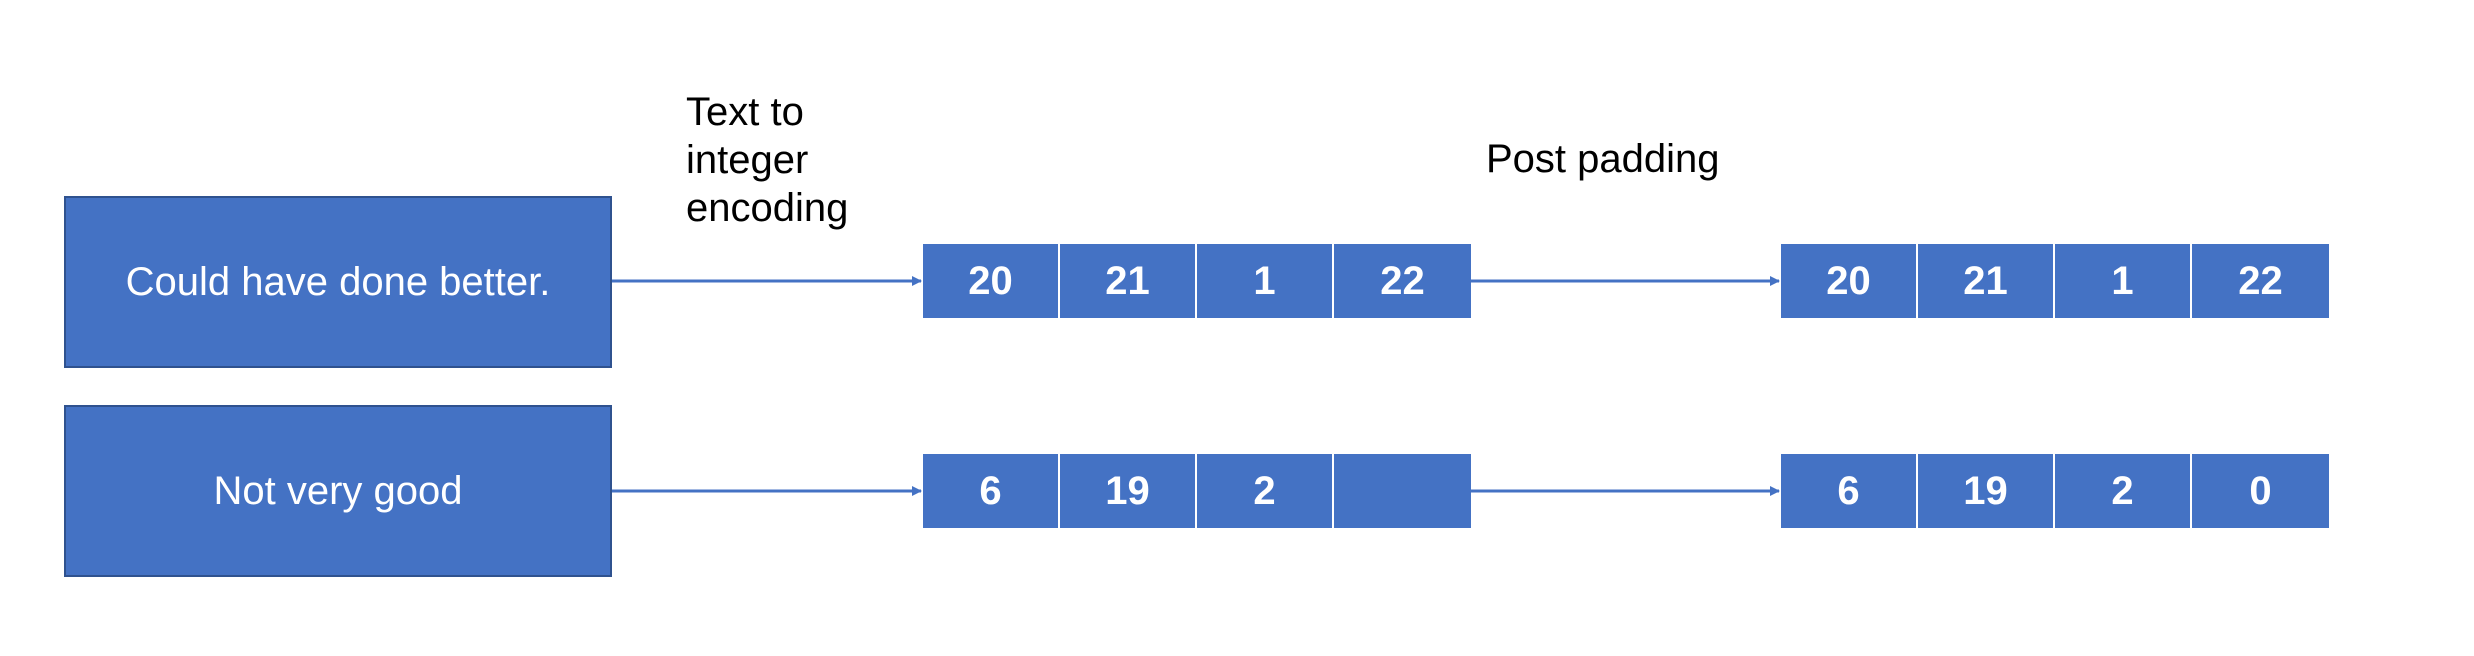 The height and width of the screenshot is (656, 2474). I want to click on encoded-sequence-1: 20 21 1 22, so click(1197, 281).